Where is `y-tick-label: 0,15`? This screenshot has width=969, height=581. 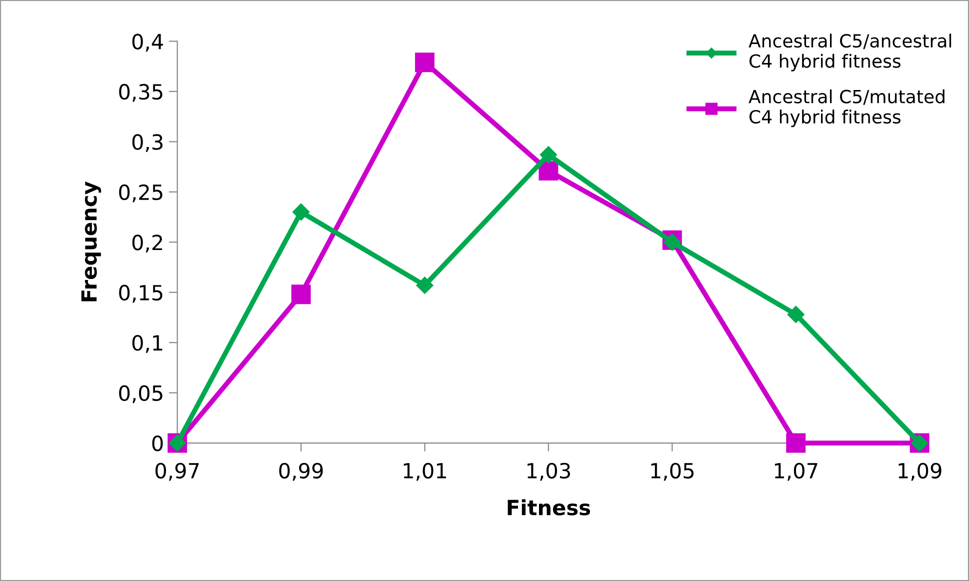
y-tick-label: 0,15 is located at coordinates (140, 293).